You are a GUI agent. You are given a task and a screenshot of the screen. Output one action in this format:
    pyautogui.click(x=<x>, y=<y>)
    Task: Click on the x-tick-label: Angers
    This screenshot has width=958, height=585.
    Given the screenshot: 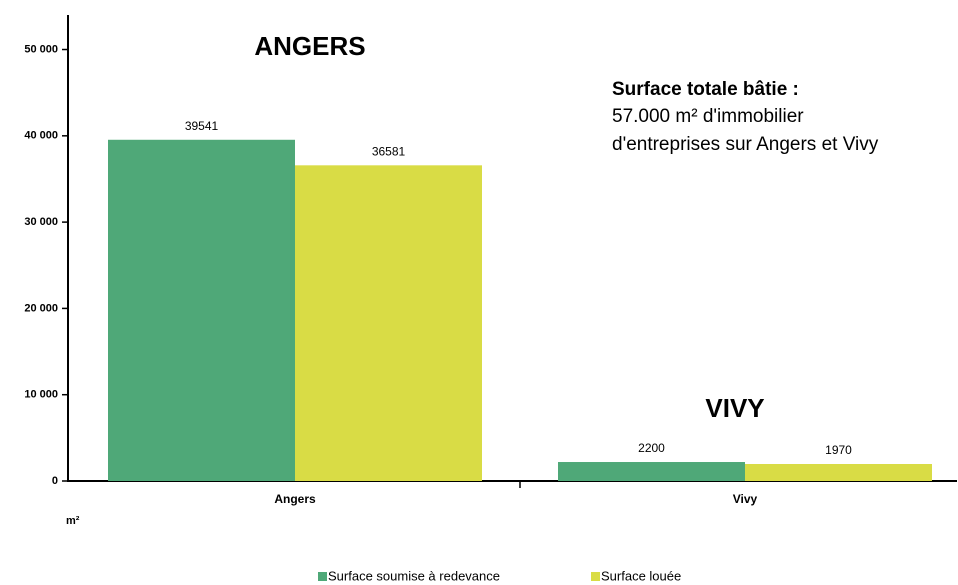 What is the action you would take?
    pyautogui.click(x=295, y=499)
    